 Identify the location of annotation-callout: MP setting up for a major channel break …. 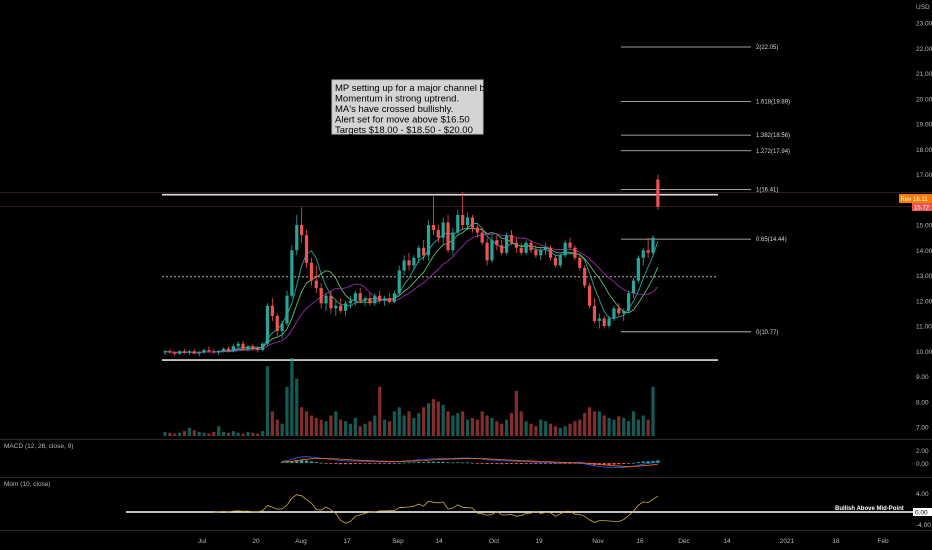
(417, 107).